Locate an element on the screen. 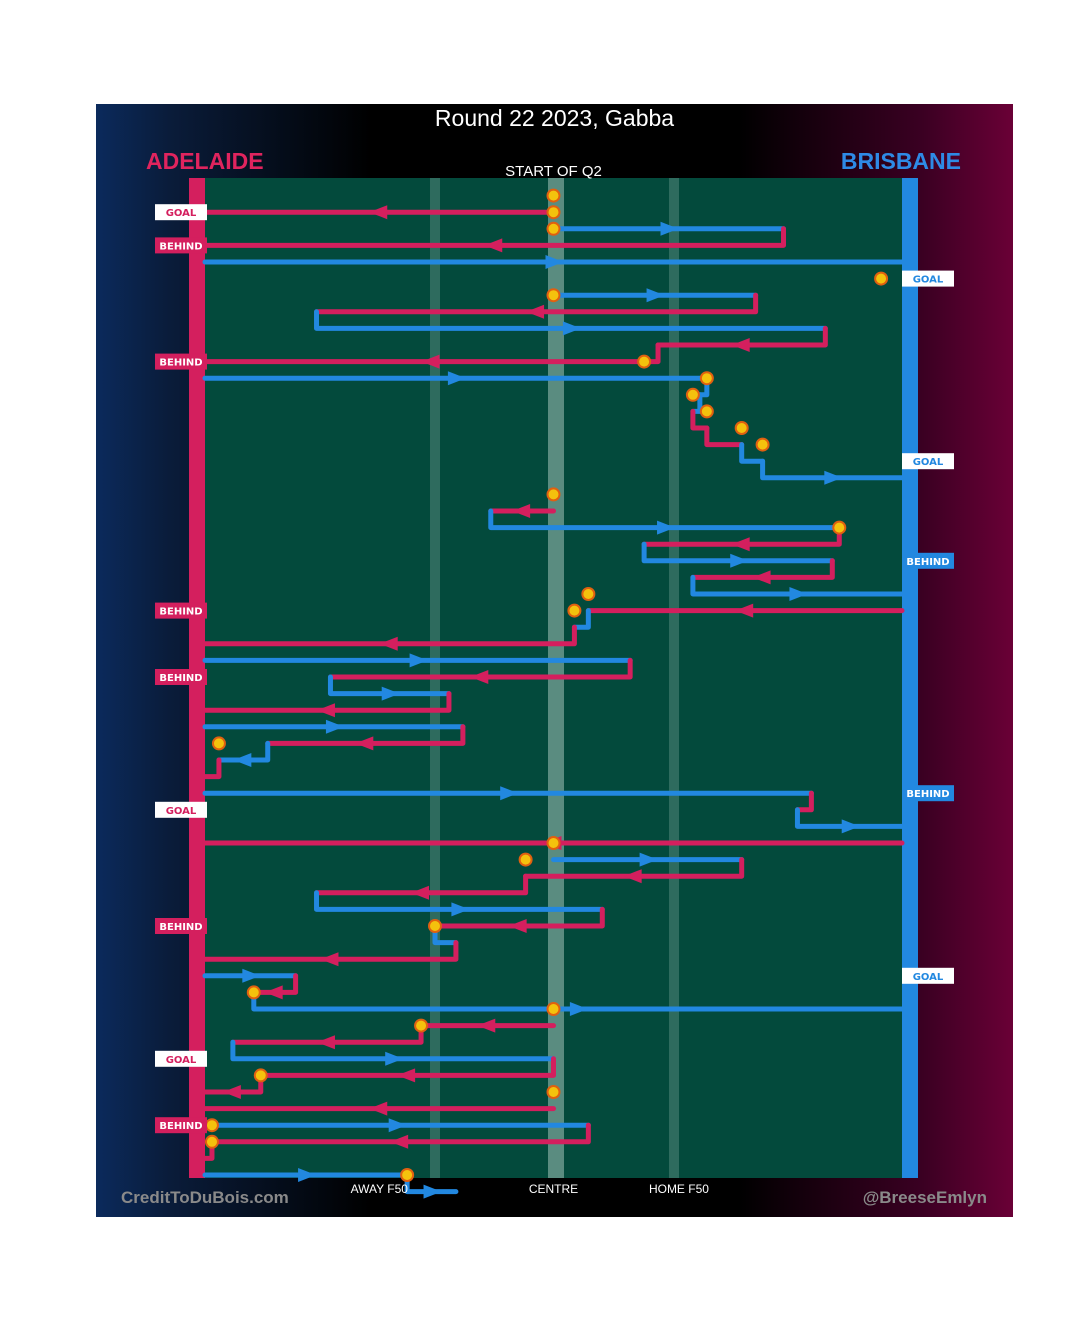 Image resolution: width=1080 pixels, height=1335 pixels. home-f50-band is located at coordinates (674, 678).